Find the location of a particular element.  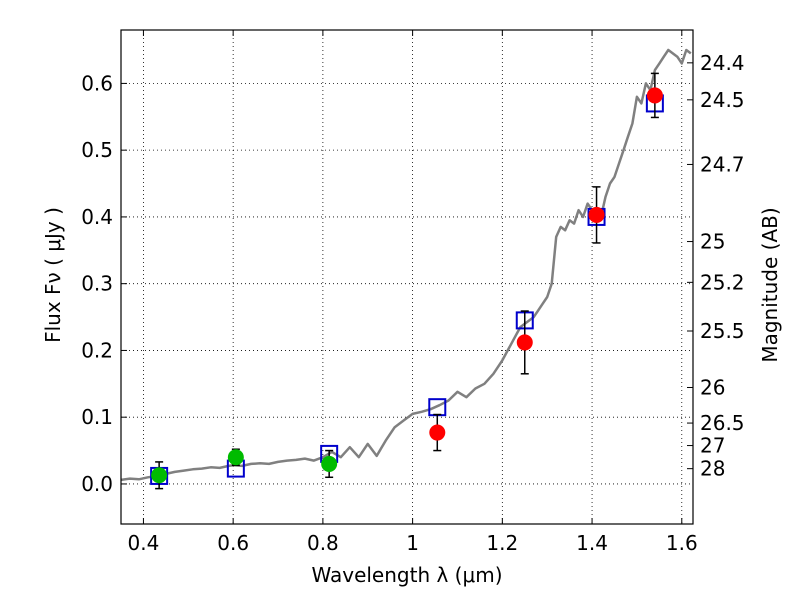

right-tick-label: 24.4 is located at coordinates (722, 63).